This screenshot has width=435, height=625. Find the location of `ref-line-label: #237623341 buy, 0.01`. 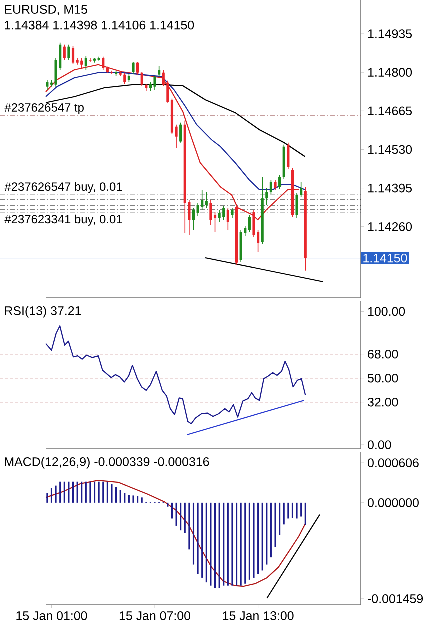

ref-line-label: #237623341 buy, 0.01 is located at coordinates (63, 220).